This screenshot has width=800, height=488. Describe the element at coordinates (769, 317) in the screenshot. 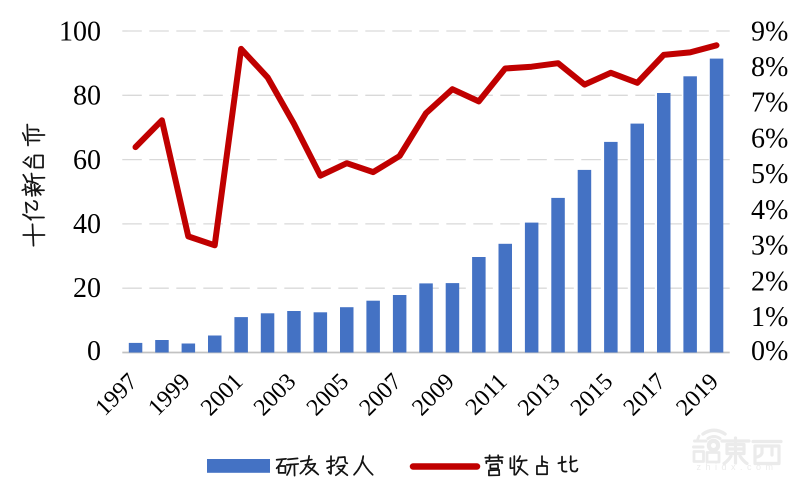

I see `svg-text: 1%` at that location.